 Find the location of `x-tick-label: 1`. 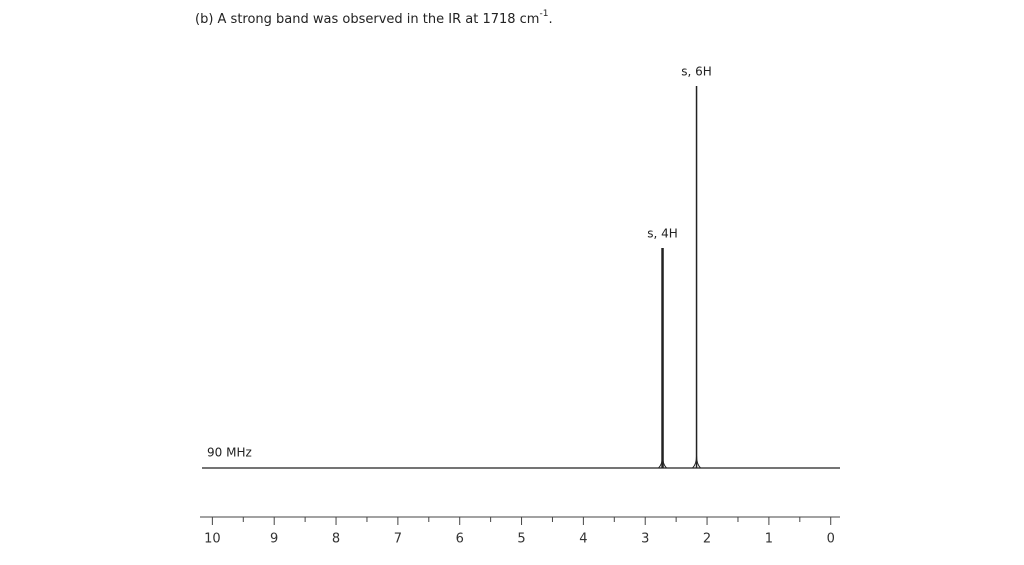

x-tick-label: 1 is located at coordinates (769, 539).